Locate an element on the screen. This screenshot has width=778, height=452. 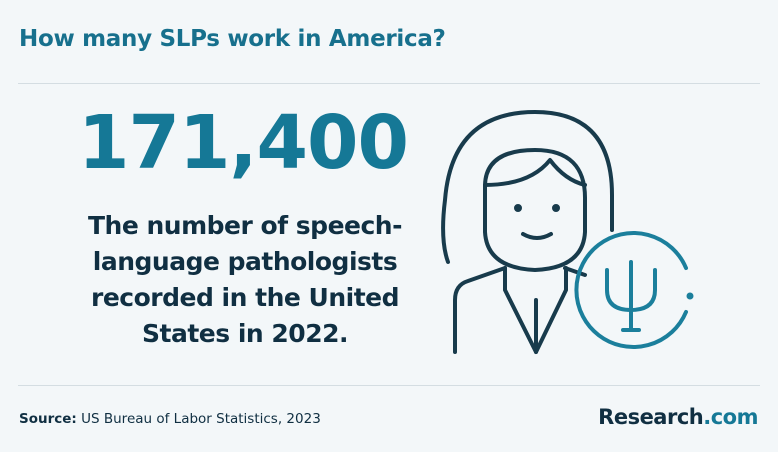
brand-name: Research is located at coordinates (651, 417).